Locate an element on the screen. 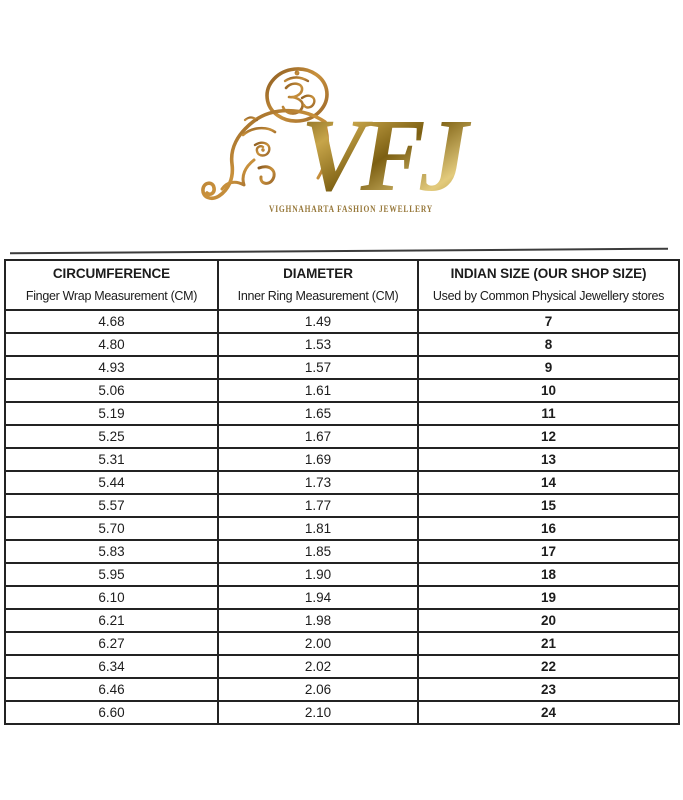 This screenshot has height=800, width=683. indian-size-cell: 9 is located at coordinates (548, 367).